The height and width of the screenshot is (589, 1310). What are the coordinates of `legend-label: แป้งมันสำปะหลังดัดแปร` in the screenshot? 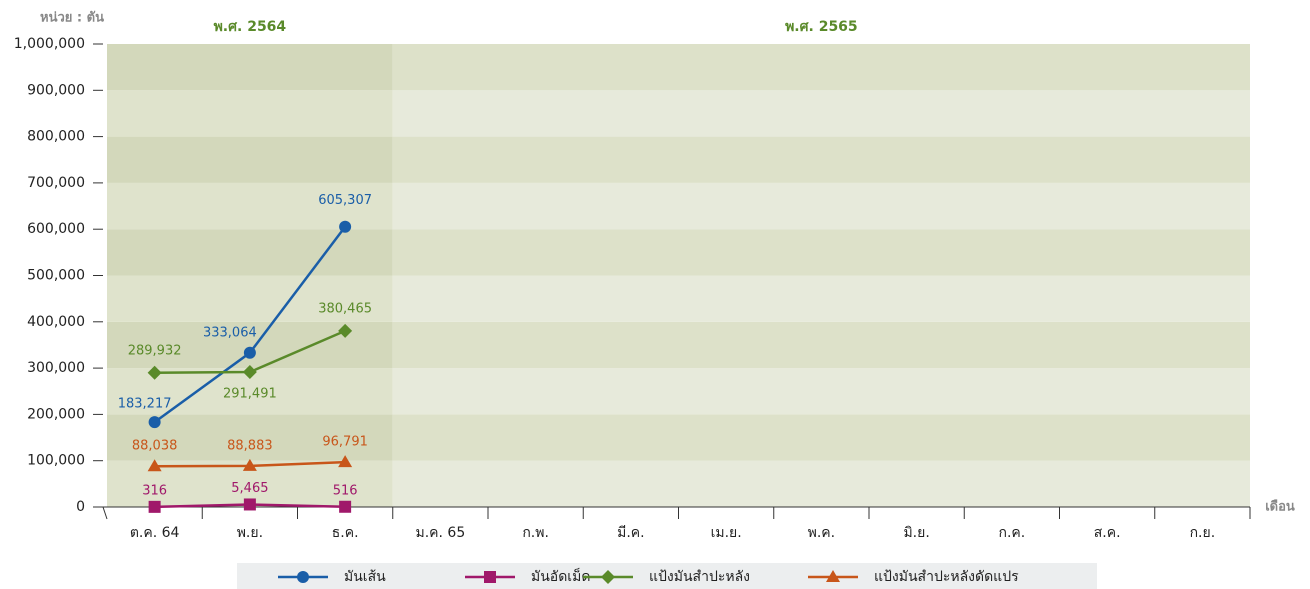 It's located at (946, 577).